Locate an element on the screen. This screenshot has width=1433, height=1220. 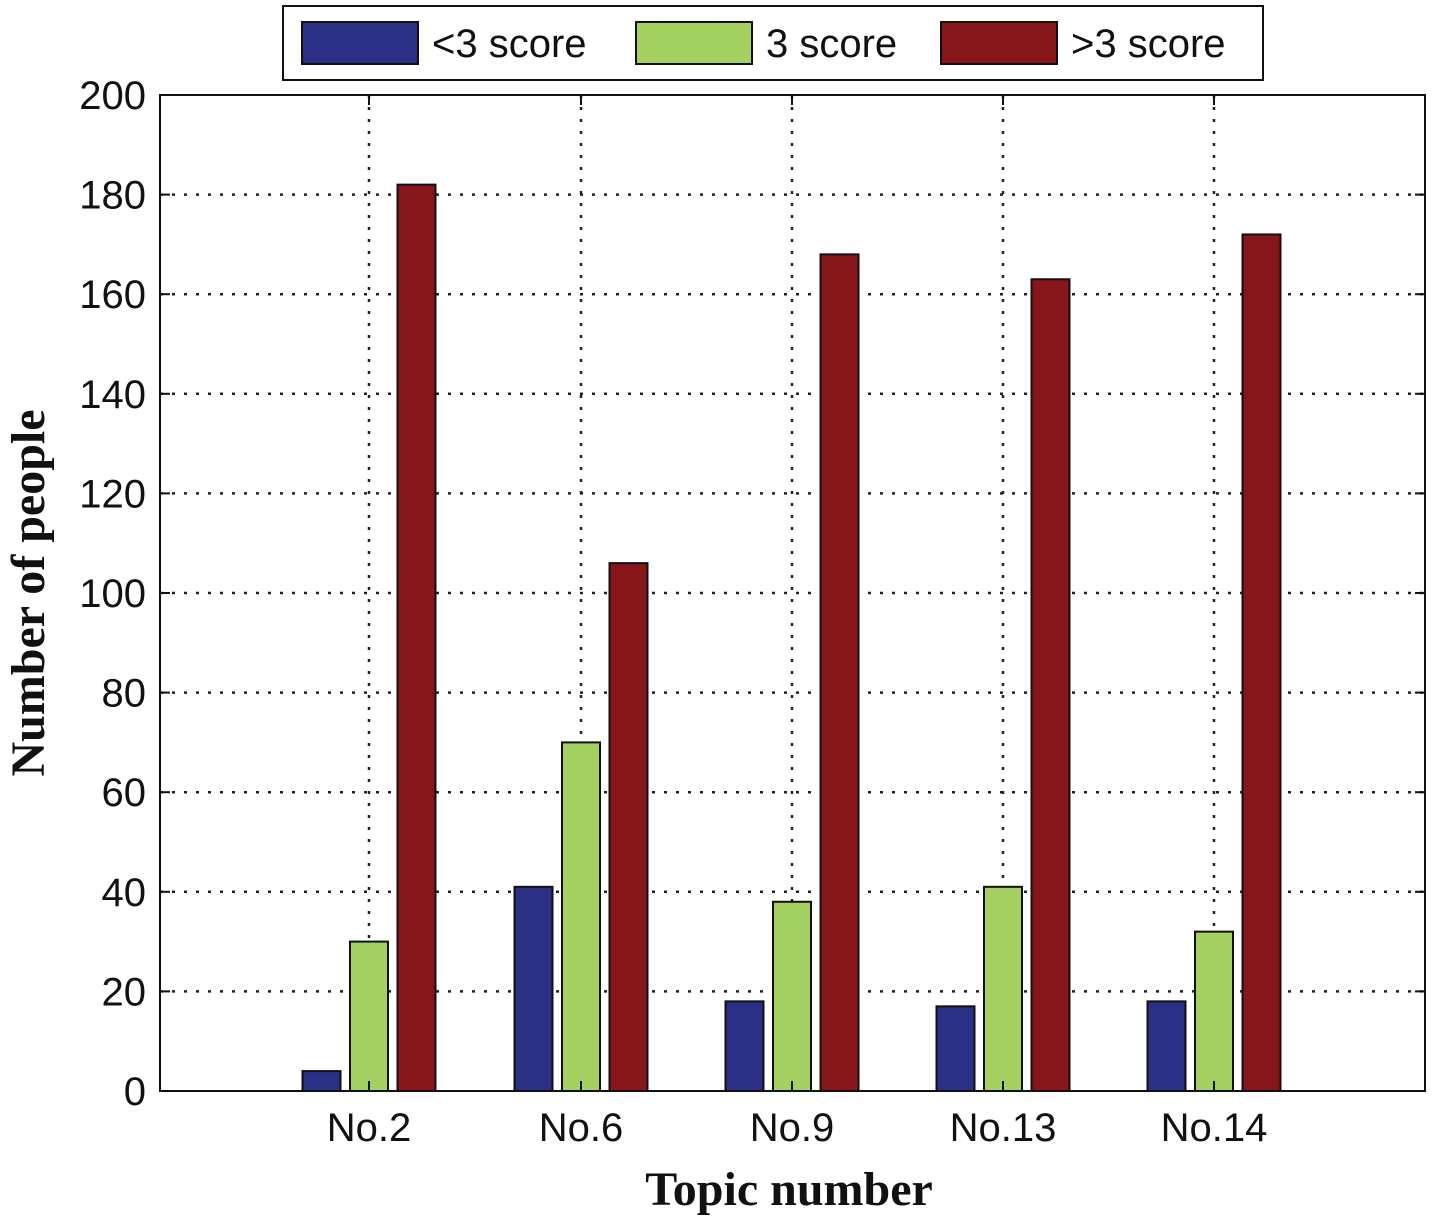
legend: <3 score 3 score >3 score is located at coordinates (773, 43).